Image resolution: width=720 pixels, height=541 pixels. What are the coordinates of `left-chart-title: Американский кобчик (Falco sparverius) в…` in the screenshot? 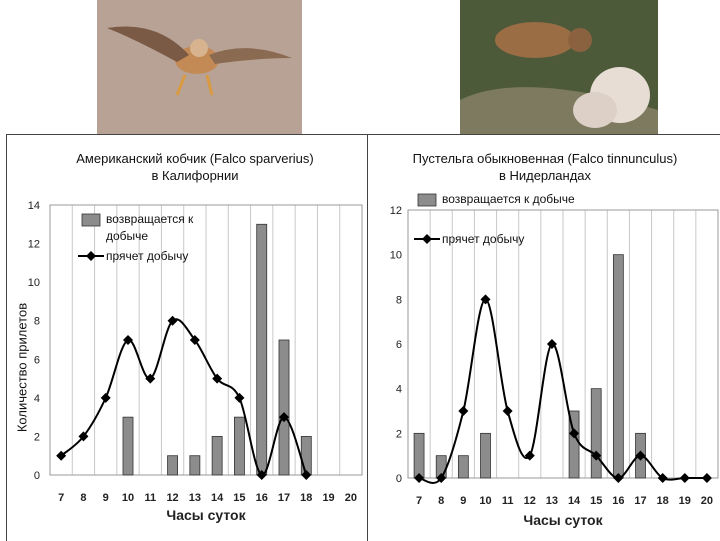 It's located at (195, 167).